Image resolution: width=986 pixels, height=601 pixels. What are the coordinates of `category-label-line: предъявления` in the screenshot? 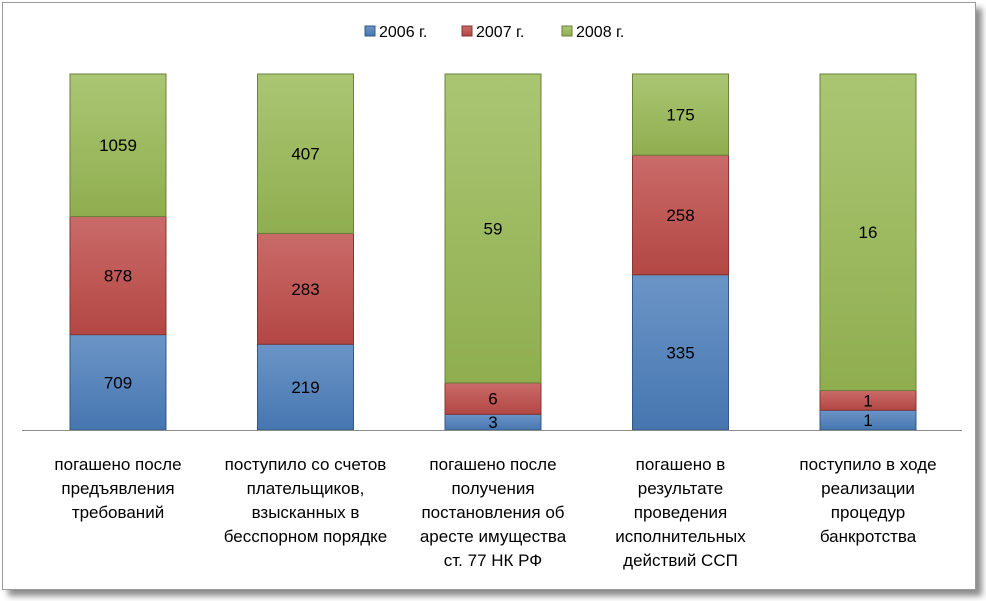 It's located at (118, 488).